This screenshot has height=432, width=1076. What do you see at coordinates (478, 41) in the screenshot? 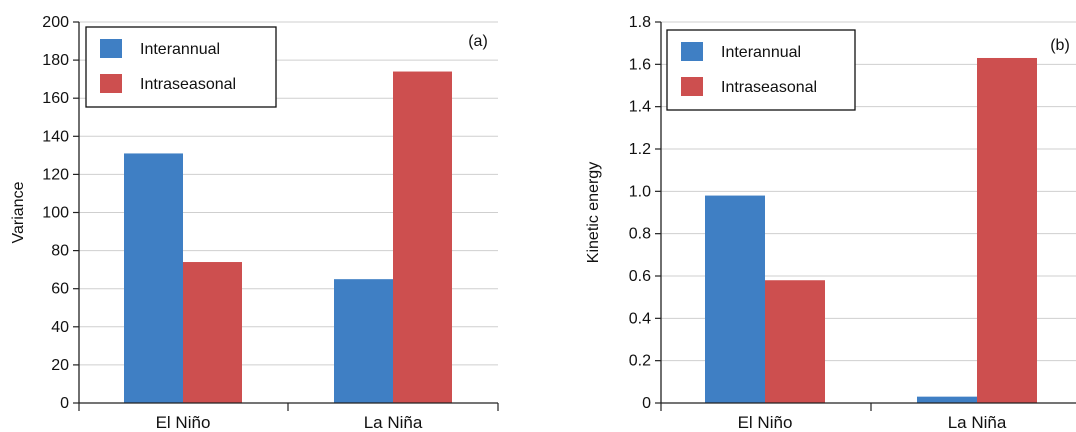
I see `panel-label: (a)` at bounding box center [478, 41].